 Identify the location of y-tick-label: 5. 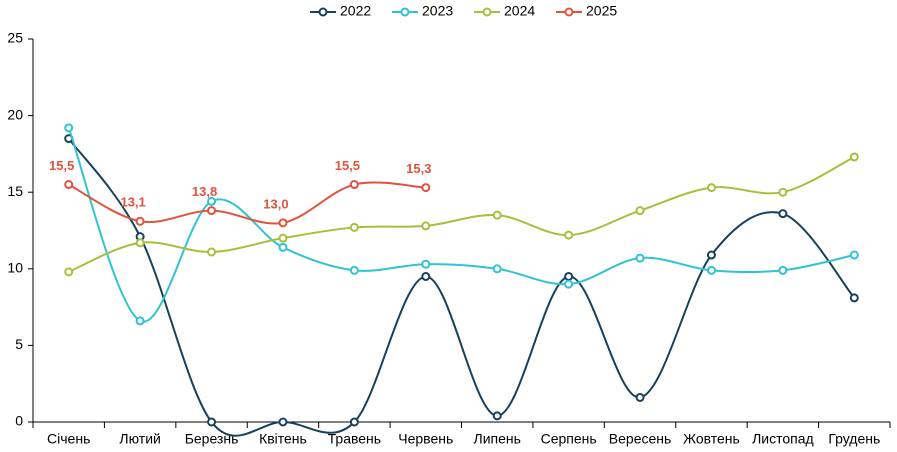
(19, 344).